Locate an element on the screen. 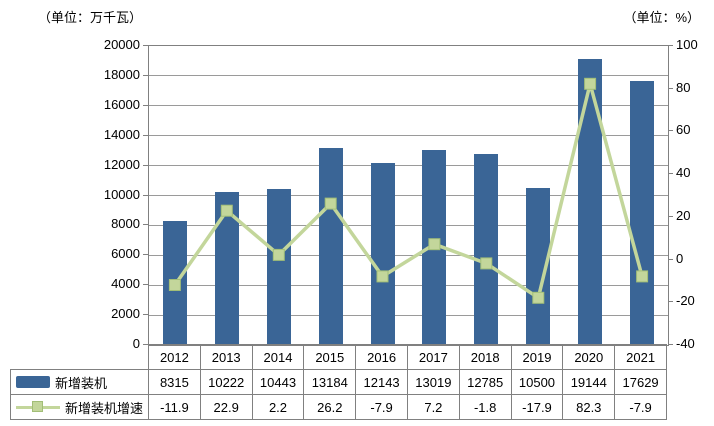 The height and width of the screenshot is (426, 714). value-cell: 26.2 is located at coordinates (330, 407).